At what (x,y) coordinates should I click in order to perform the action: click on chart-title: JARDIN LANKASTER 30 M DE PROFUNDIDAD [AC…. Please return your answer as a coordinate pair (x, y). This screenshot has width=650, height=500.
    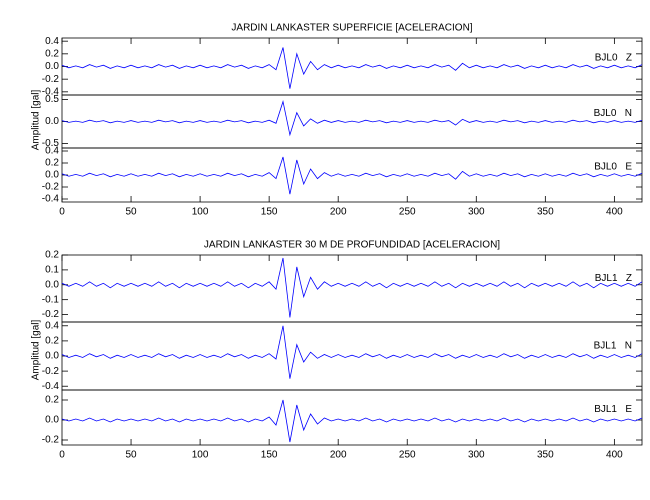
    Looking at the image, I should click on (352, 245).